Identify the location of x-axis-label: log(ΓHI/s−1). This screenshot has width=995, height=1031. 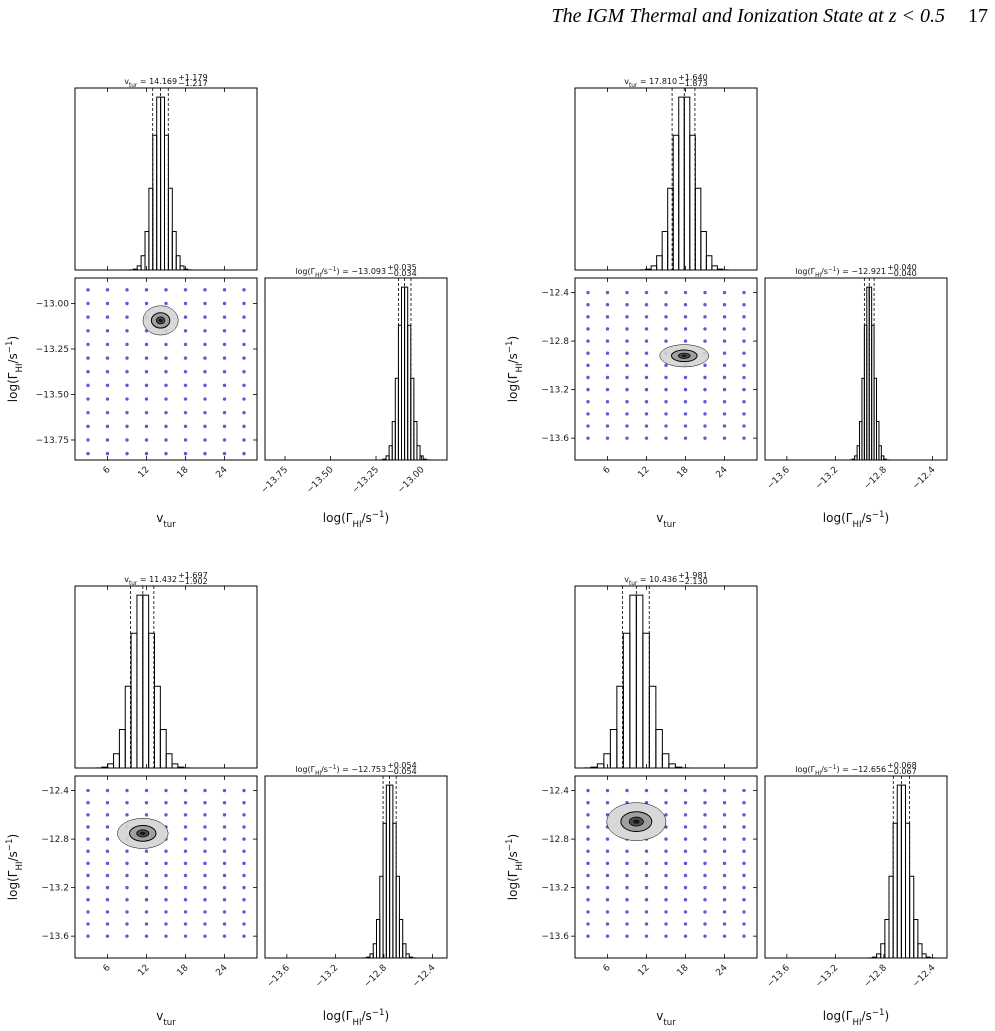
(356, 1018).